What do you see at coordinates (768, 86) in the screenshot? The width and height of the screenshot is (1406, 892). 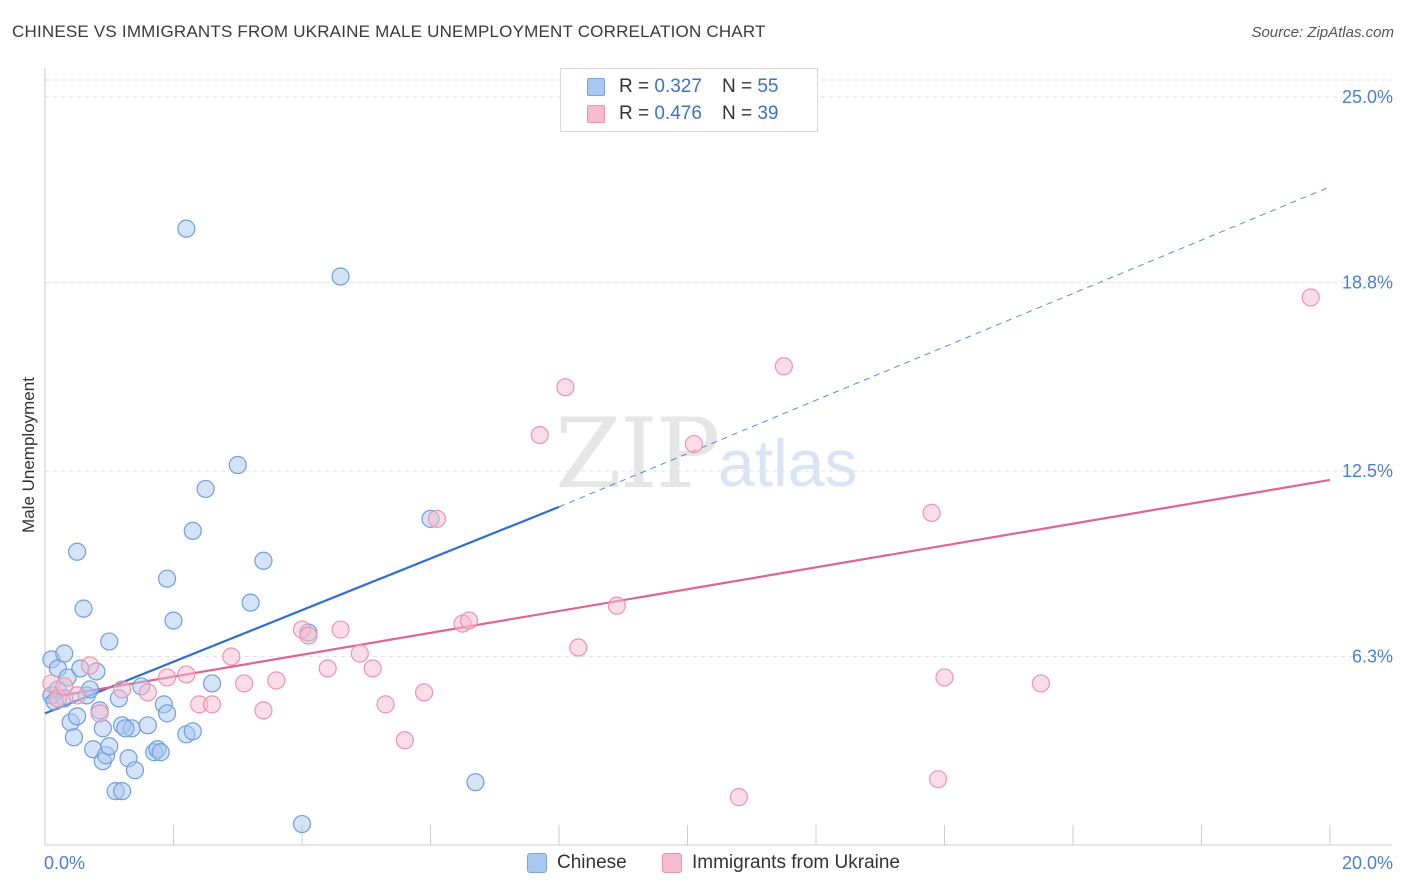 I see `legend-n-value: 55` at bounding box center [768, 86].